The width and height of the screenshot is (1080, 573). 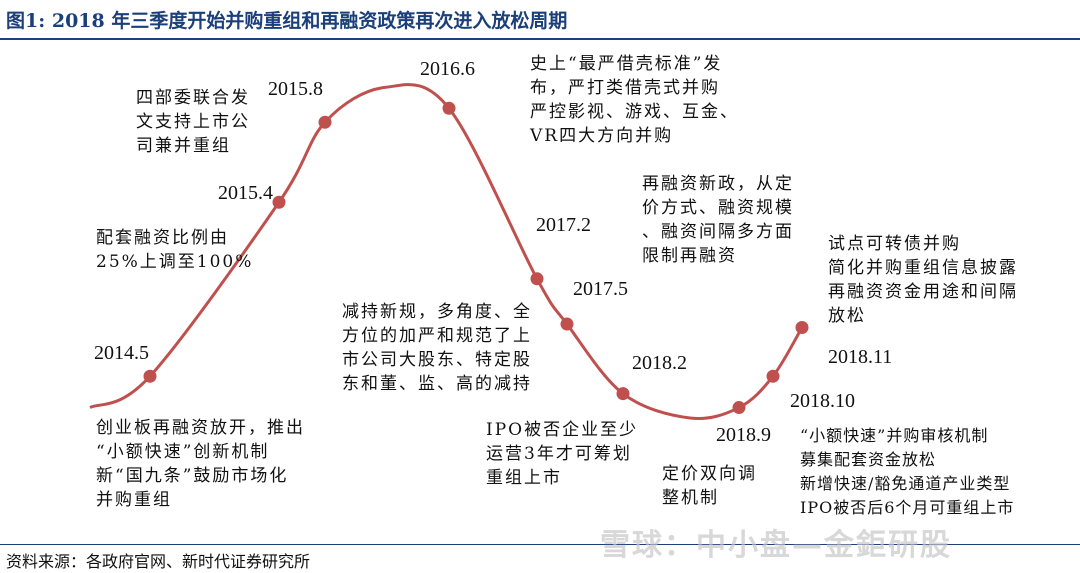 I want to click on annotation-line: 市公司大股东、特定股, so click(x=437, y=360).